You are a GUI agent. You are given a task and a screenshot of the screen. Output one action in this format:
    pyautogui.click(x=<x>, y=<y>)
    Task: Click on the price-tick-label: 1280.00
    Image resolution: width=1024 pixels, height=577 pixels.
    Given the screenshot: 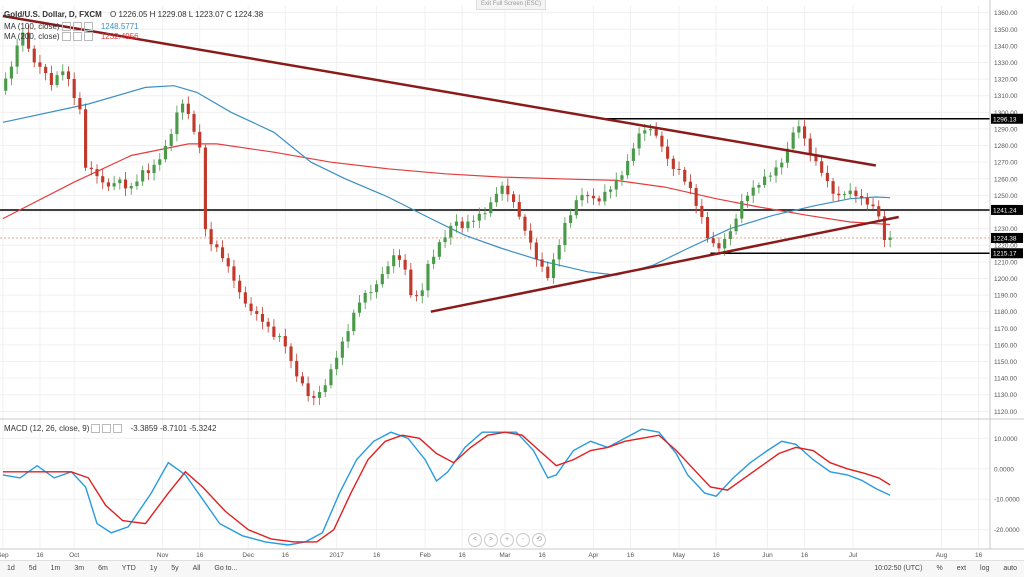 What is the action you would take?
    pyautogui.click(x=1006, y=146)
    